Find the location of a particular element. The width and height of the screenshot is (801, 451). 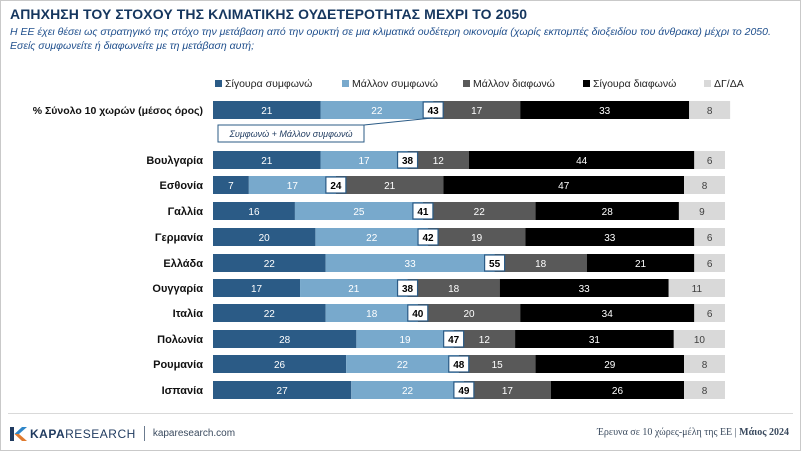

annotation-connector is located at coordinates (398, 121).